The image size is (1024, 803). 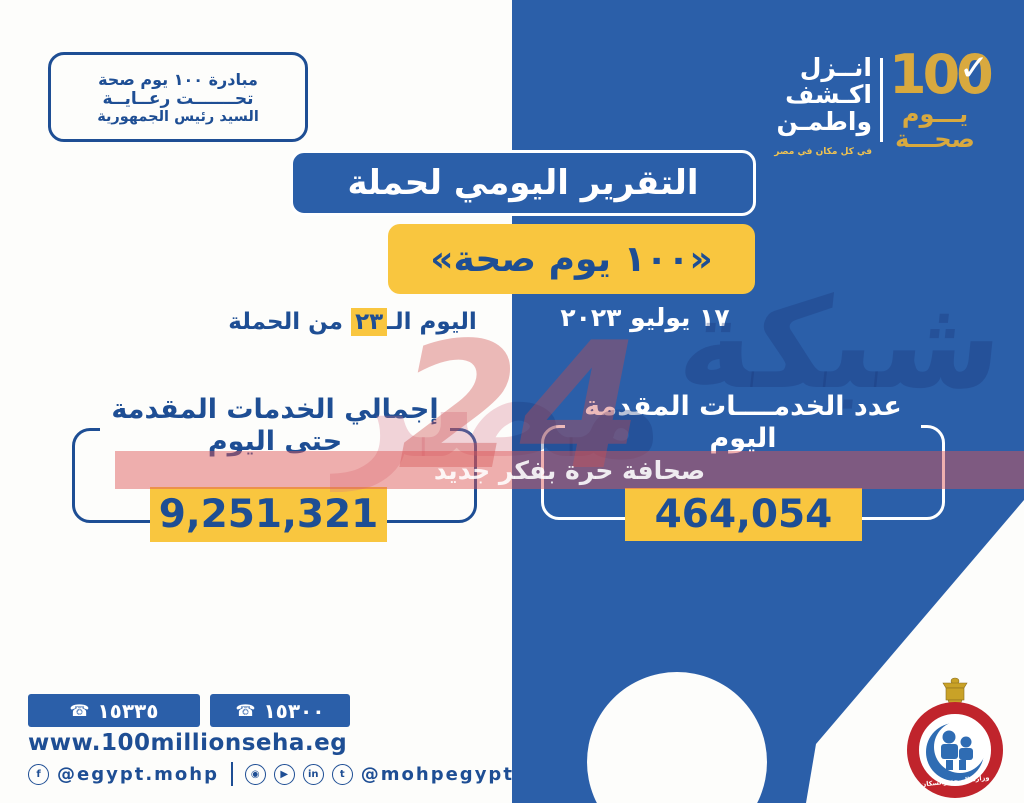 What do you see at coordinates (743, 438) in the screenshot?
I see `today-services-title-line2: اليوم` at bounding box center [743, 438].